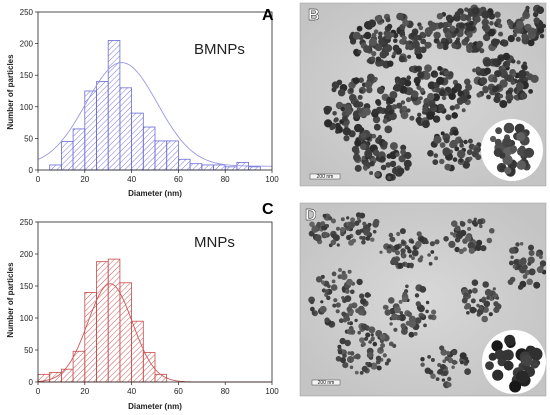 The width and height of the screenshot is (550, 415). What do you see at coordinates (28, 350) in the screenshot?
I see `y-tick-label: 50` at bounding box center [28, 350].